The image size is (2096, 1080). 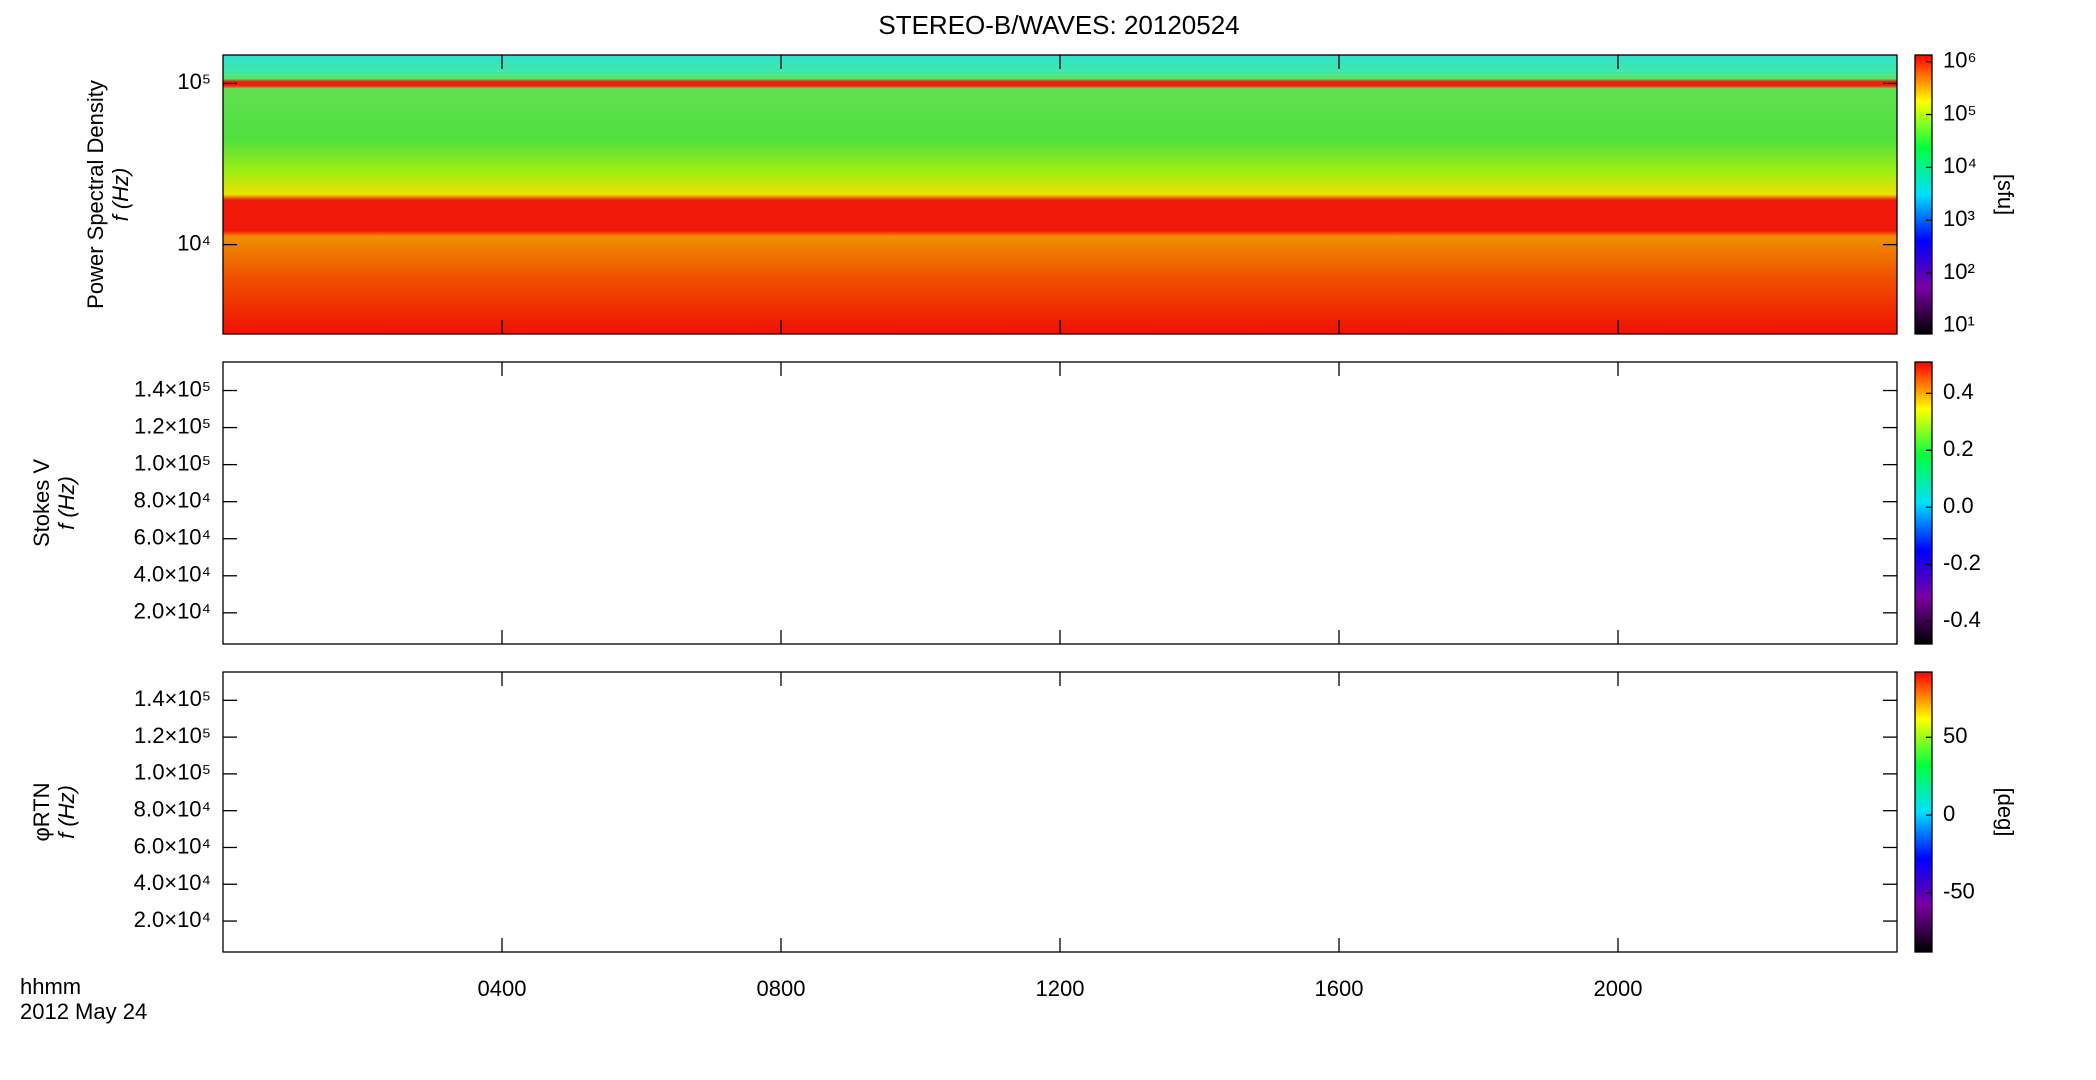 What do you see at coordinates (502, 988) in the screenshot?
I see `x-tick-label: 0400` at bounding box center [502, 988].